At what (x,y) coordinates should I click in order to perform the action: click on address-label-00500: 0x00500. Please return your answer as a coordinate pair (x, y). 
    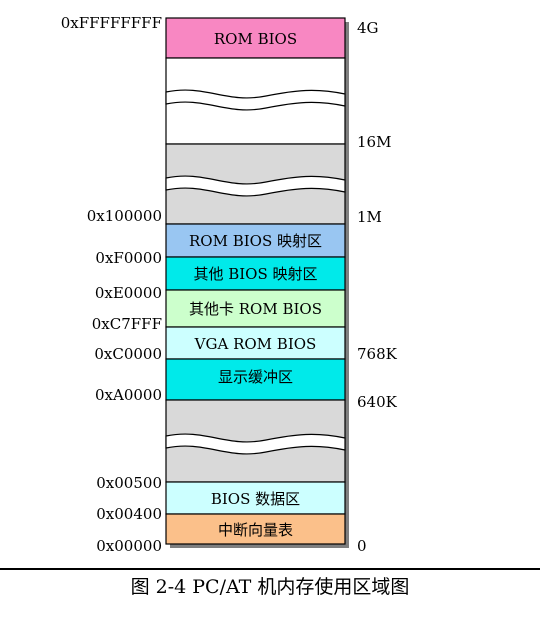
    Looking at the image, I should click on (129, 483).